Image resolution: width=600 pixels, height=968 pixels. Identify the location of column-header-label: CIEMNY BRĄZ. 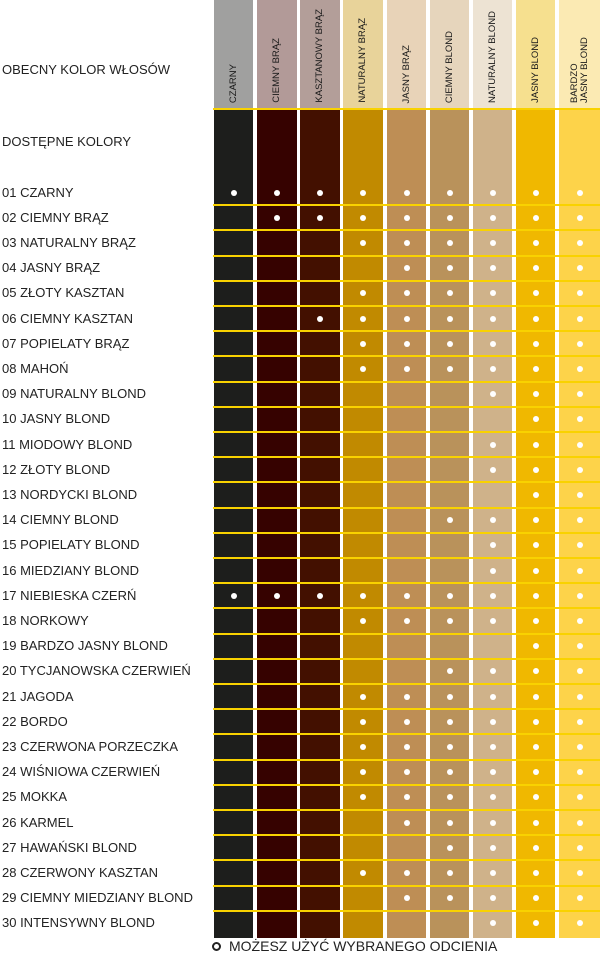
(276, 70).